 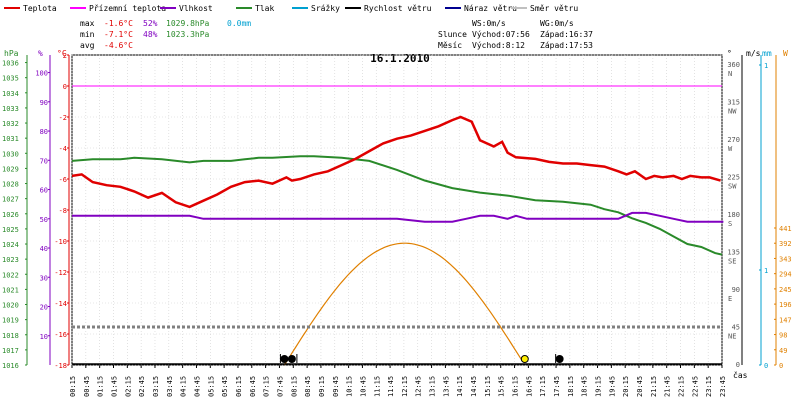 What do you see at coordinates (322, 386) in the screenshot?
I see `time-tick-label: 09:15` at bounding box center [322, 386].